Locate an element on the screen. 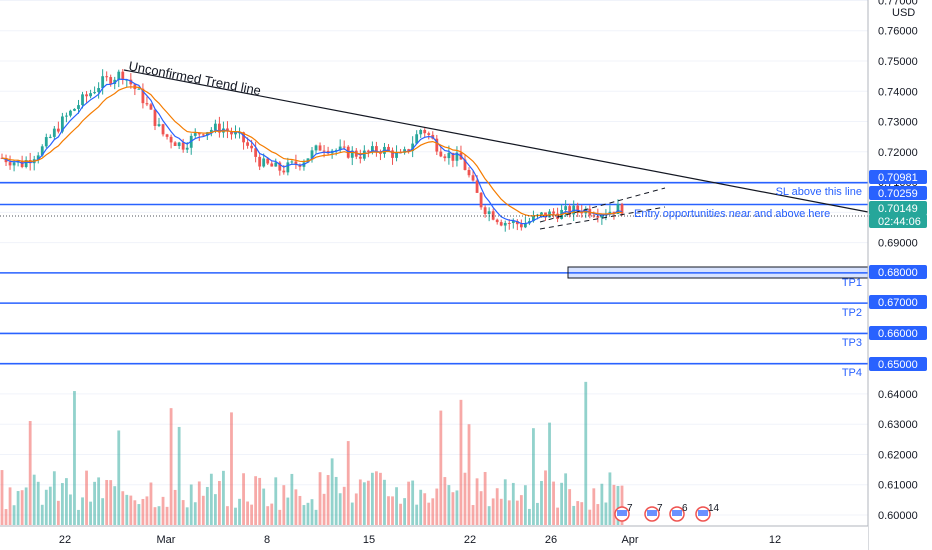  channel-upper is located at coordinates (602, 205).